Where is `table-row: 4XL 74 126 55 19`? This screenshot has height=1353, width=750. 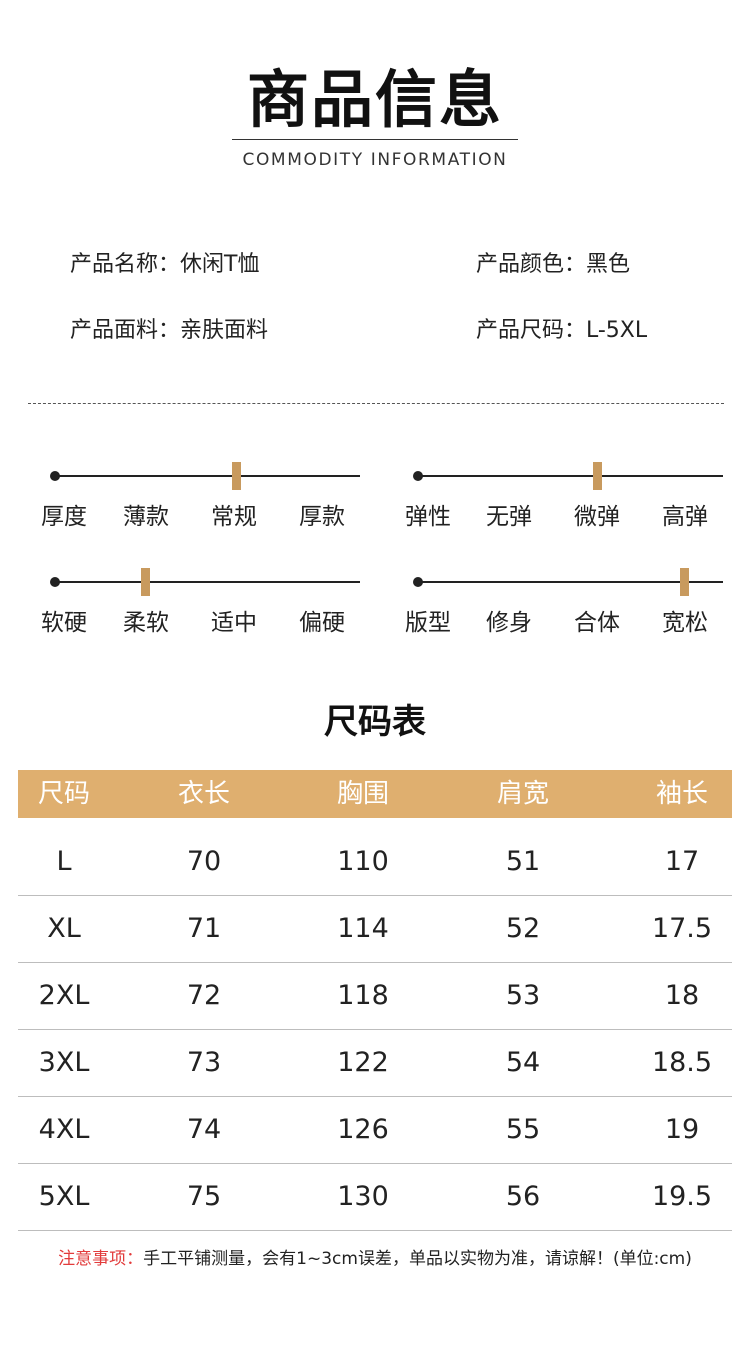 table-row: 4XL 74 126 55 19 is located at coordinates (375, 1130).